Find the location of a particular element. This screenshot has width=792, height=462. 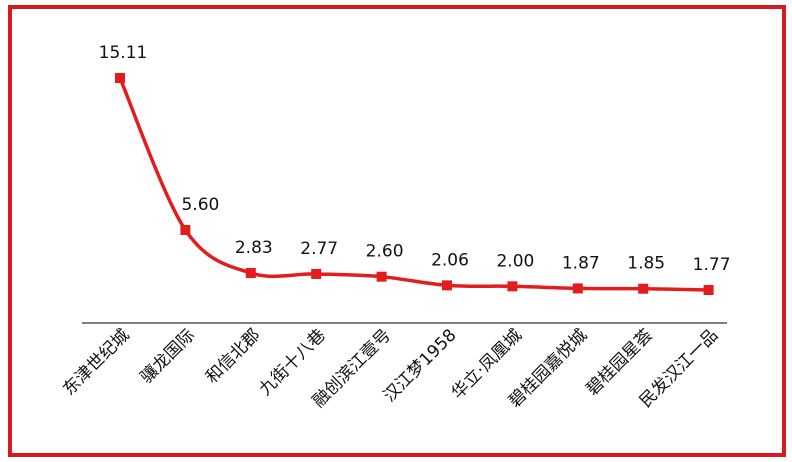

data-label: 2.06 is located at coordinates (450, 260).